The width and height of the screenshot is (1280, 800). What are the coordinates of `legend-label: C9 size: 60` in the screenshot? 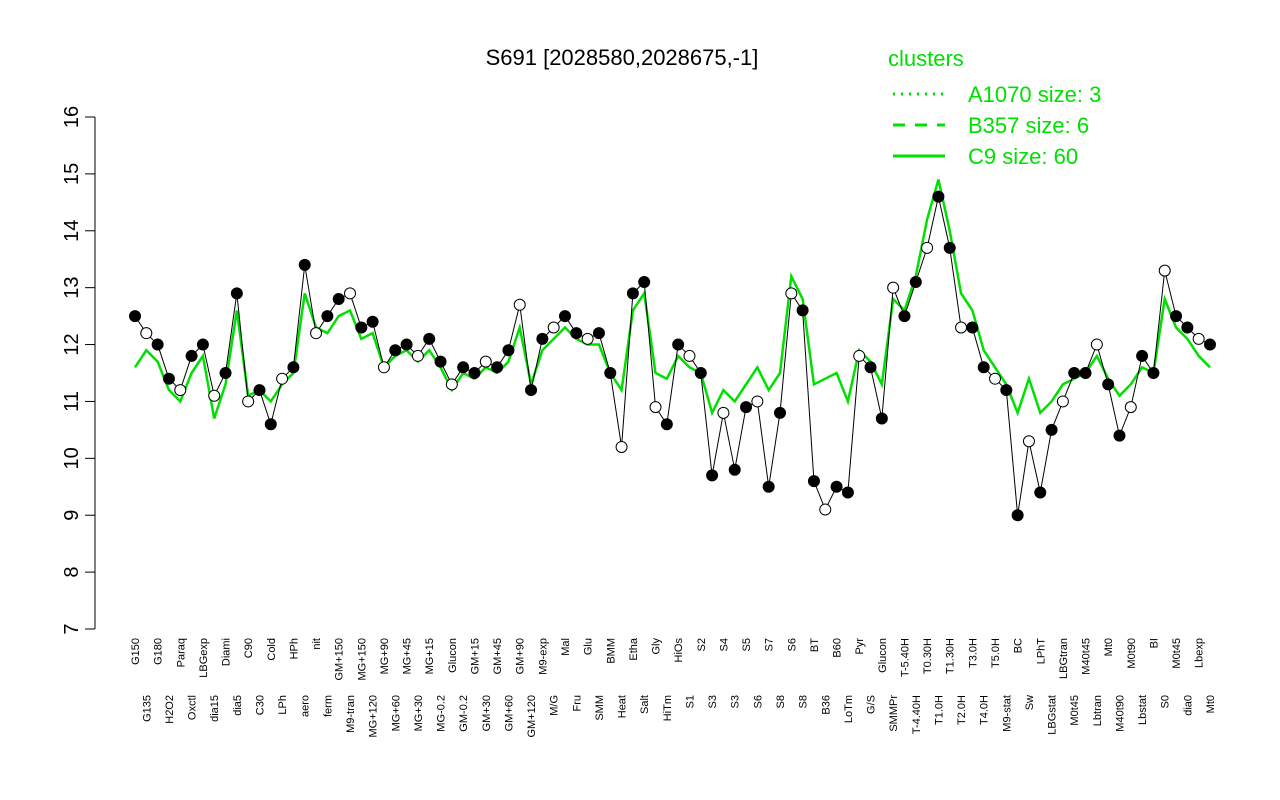 It's located at (1023, 156).